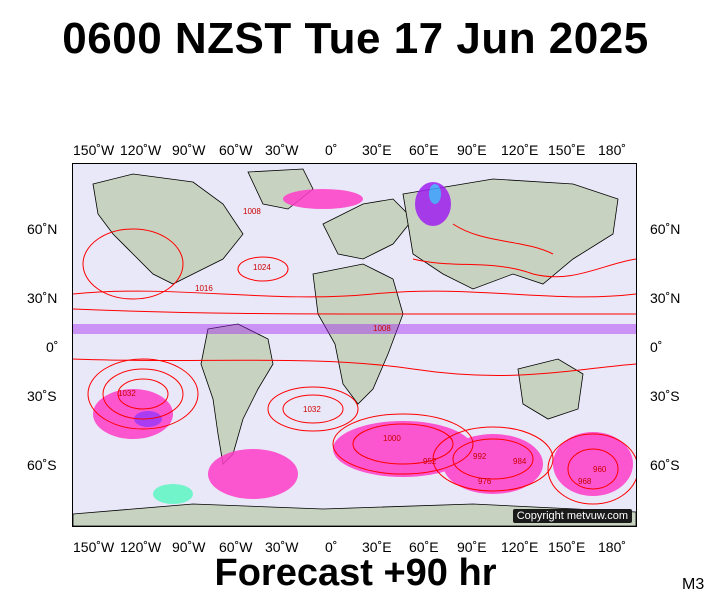 This screenshot has width=711, height=600. Describe the element at coordinates (665, 229) in the screenshot. I see `latitude-label-right: 60˚N` at that location.